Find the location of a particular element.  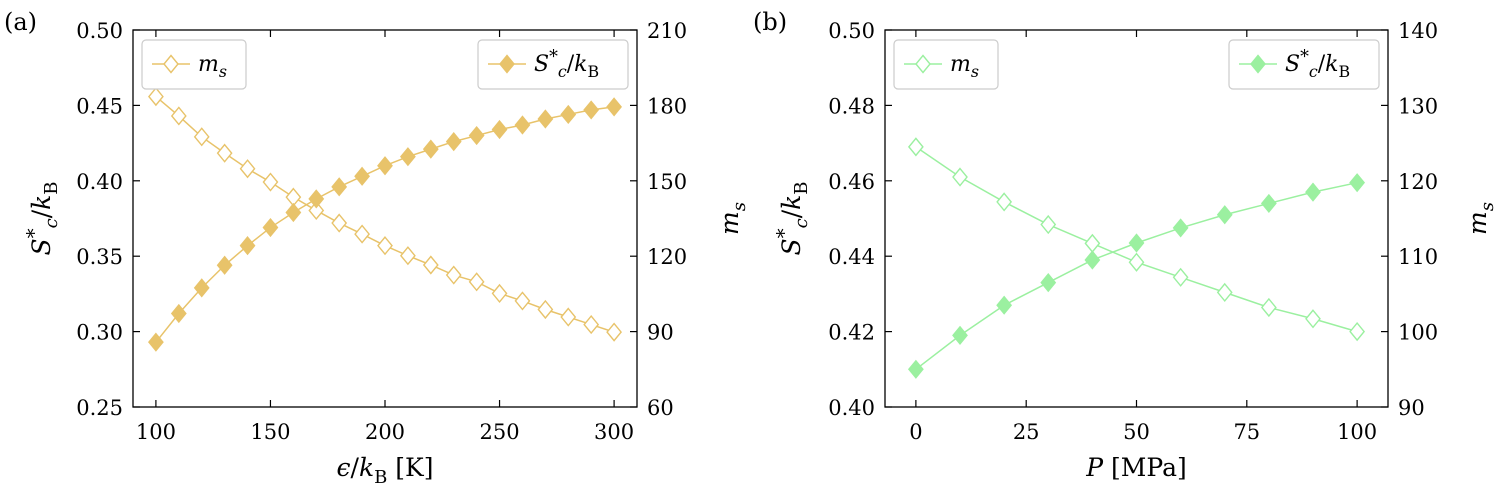

y-left-axis-label: S*c/kB is located at coordinates (42, 218).